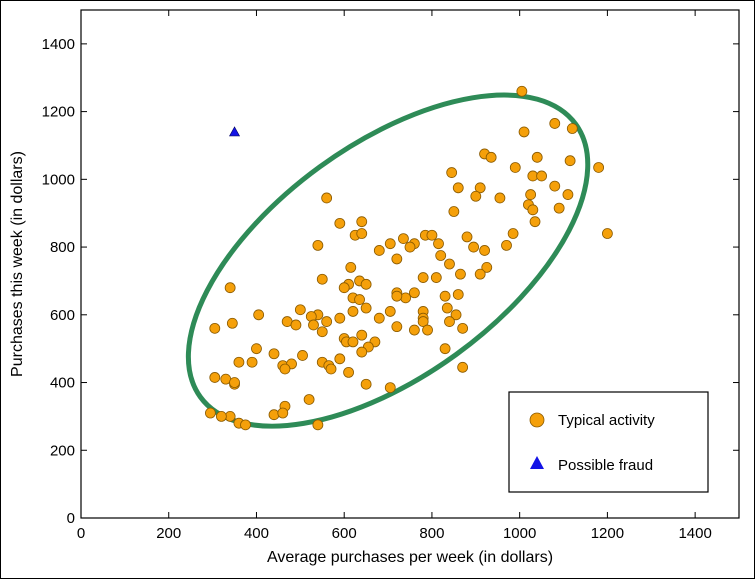 This screenshot has height=579, width=755. Describe the element at coordinates (537, 462) in the screenshot. I see `legend-marker-fraud` at that location.